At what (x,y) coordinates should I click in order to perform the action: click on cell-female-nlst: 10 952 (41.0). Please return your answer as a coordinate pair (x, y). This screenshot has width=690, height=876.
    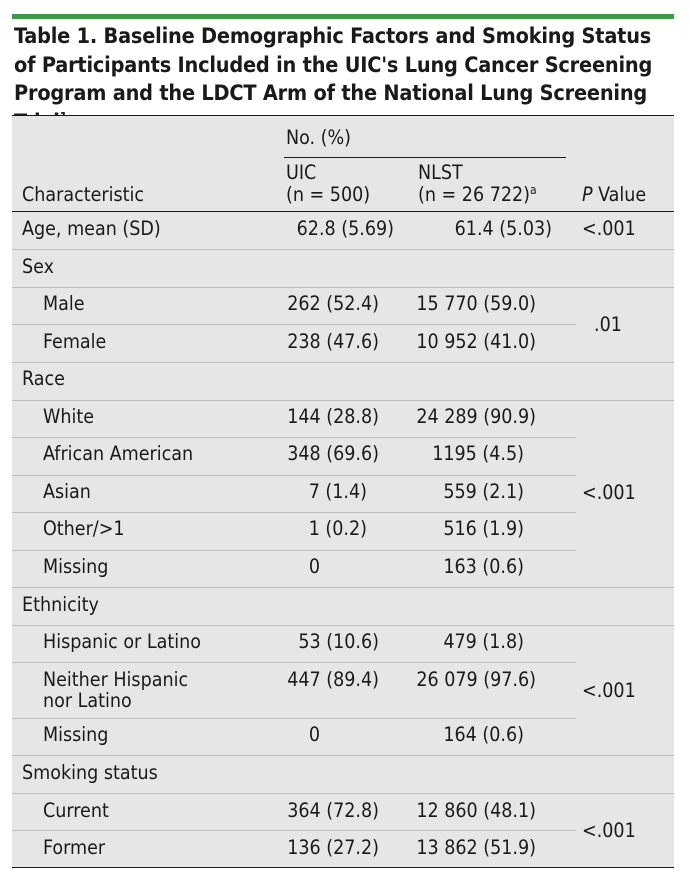
    Looking at the image, I should click on (476, 341).